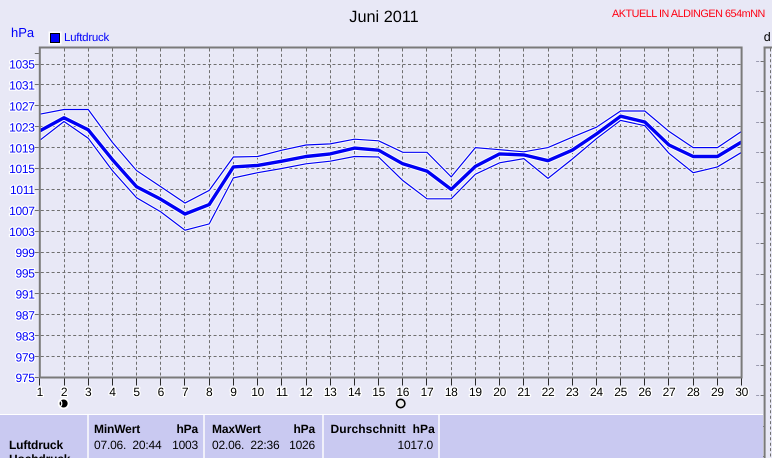 The height and width of the screenshot is (458, 772). I want to click on svg-text: 1031, so click(22, 86).